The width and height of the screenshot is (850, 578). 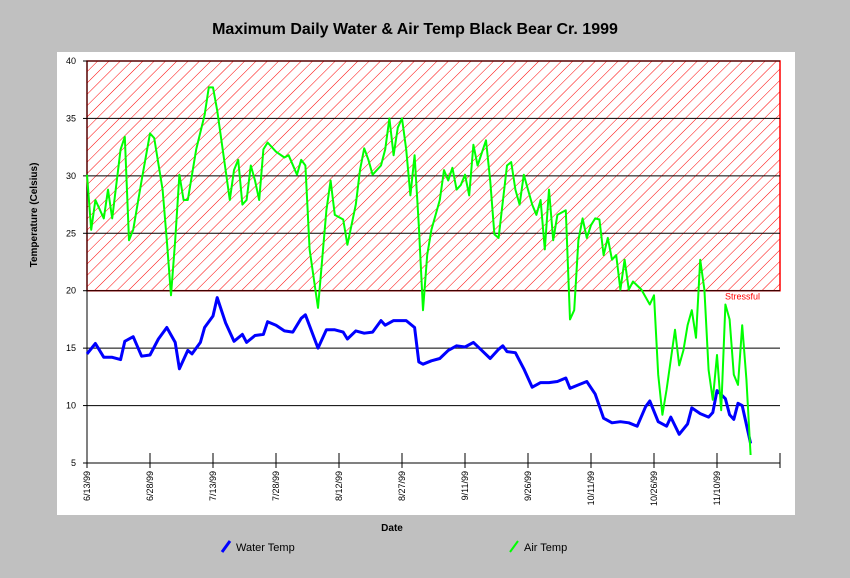 I want to click on y-tick-label: 10, so click(x=71, y=406).